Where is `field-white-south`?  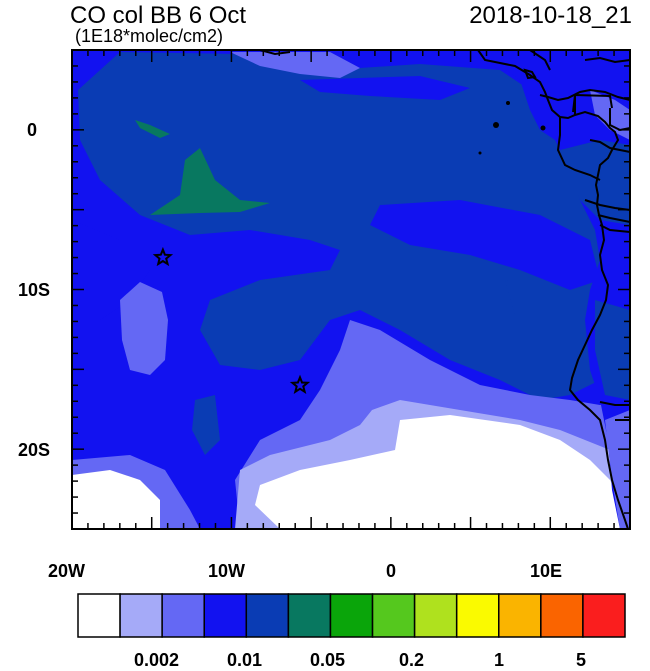
field-white-south is located at coordinates (442, 472).